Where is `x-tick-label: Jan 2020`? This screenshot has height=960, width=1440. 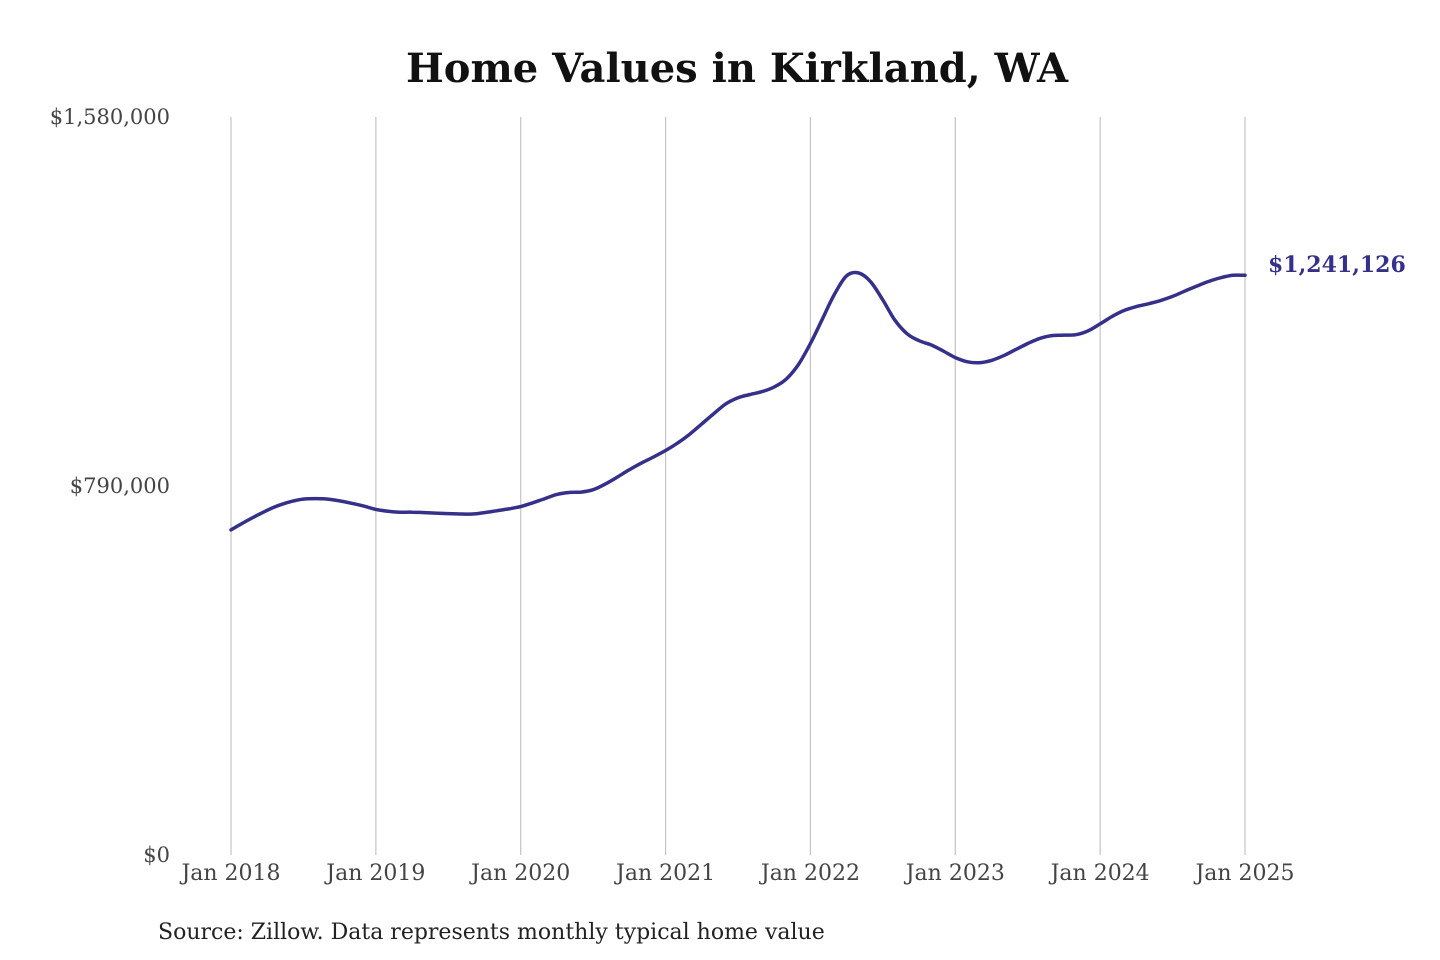 x-tick-label: Jan 2020 is located at coordinates (519, 873).